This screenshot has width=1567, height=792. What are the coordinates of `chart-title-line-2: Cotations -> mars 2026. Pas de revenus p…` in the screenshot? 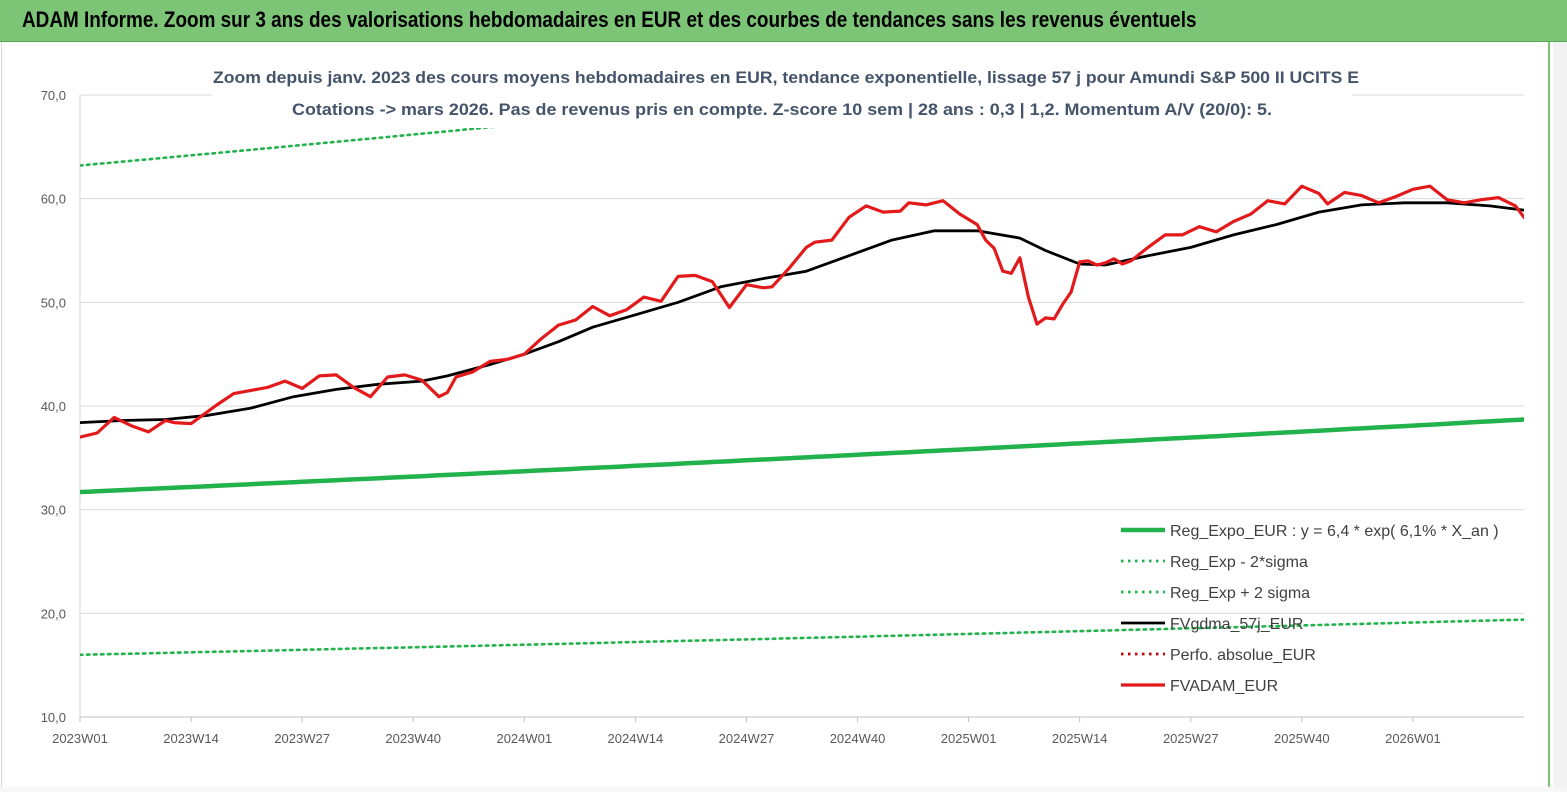 It's located at (782, 109).